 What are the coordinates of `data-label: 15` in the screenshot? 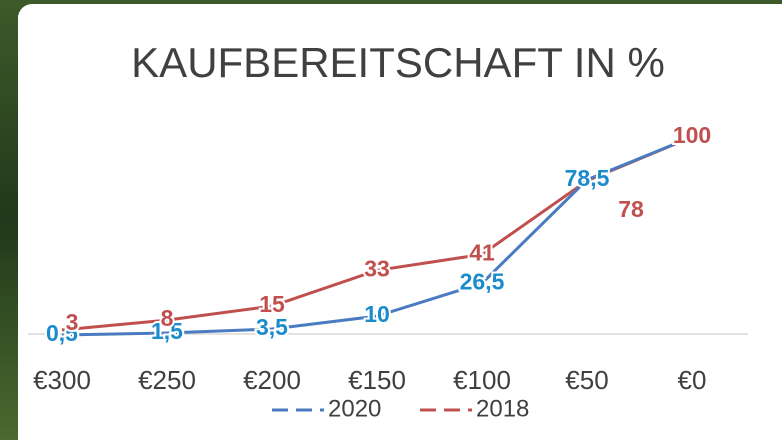 It's located at (272, 304).